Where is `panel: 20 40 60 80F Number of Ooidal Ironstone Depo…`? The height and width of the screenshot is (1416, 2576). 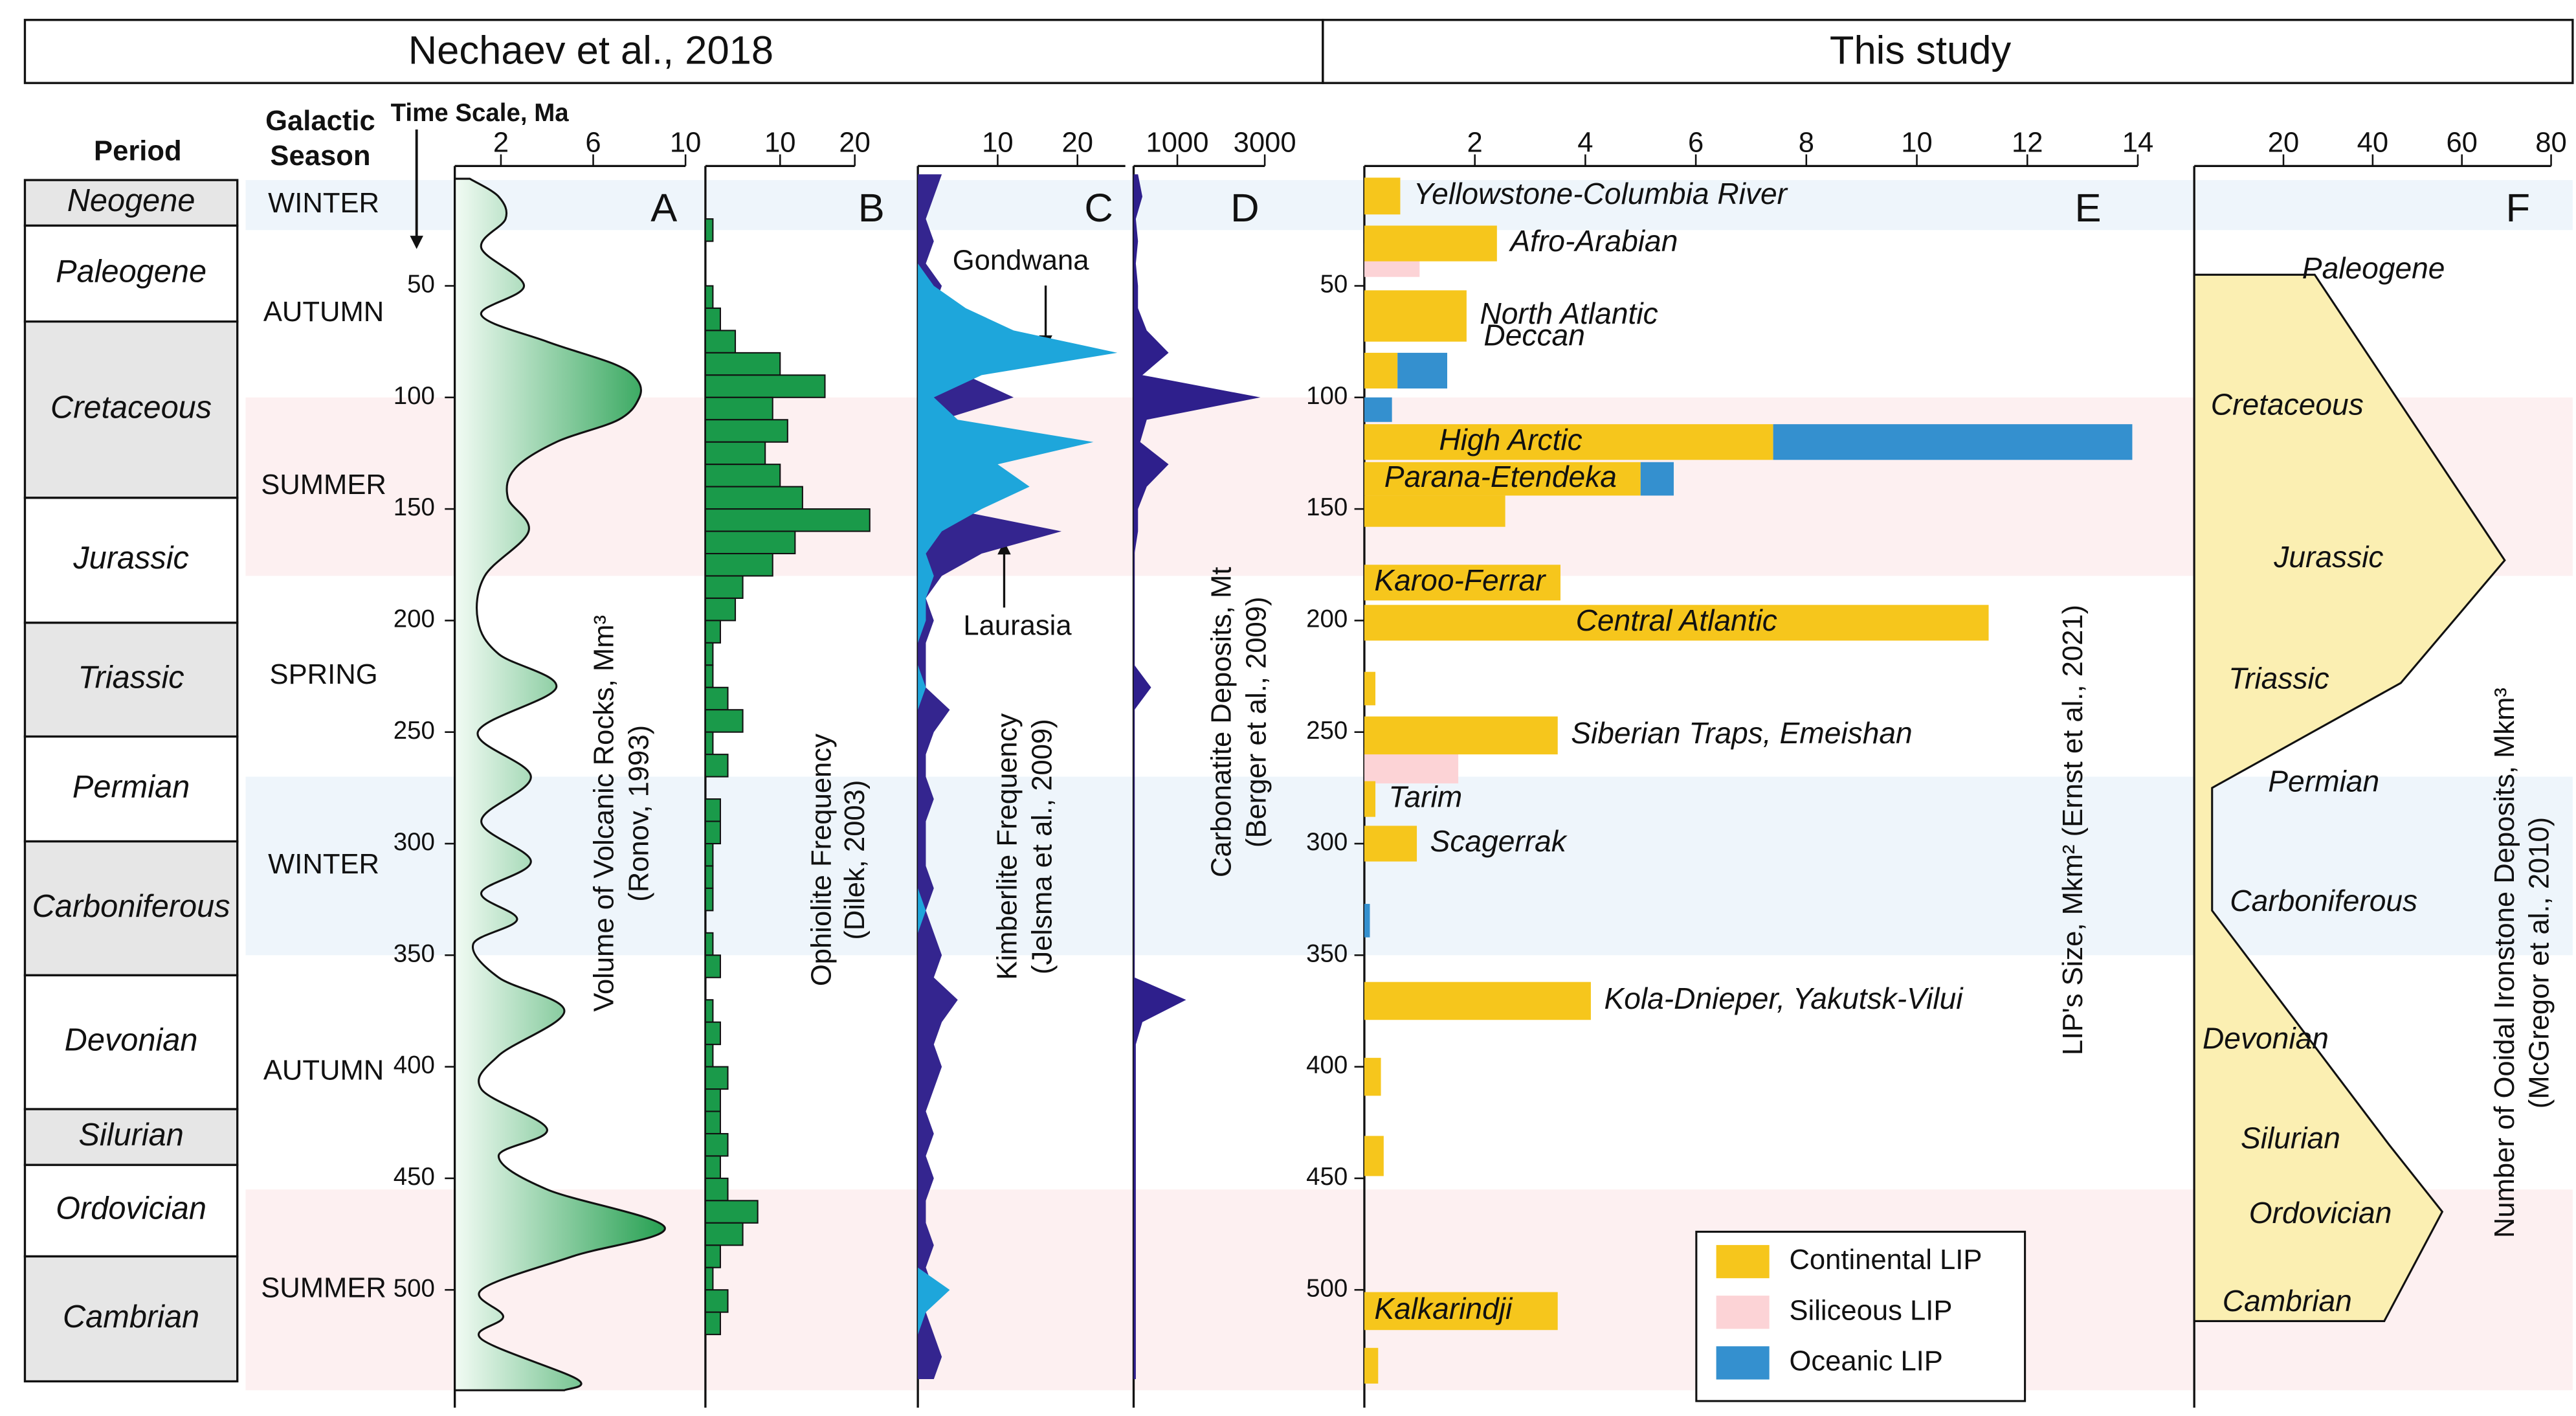
panel: 20 40 60 80F Number of Ooidal Ironstone Depo… is located at coordinates (2380, 768).